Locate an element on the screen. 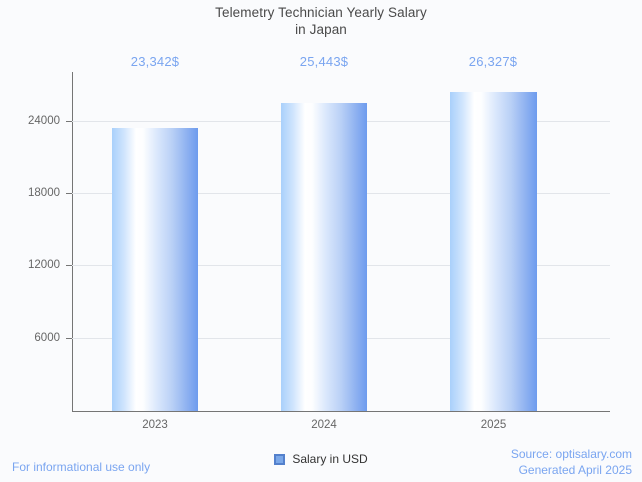 The height and width of the screenshot is (482, 642). square-marker-icon is located at coordinates (280, 459).